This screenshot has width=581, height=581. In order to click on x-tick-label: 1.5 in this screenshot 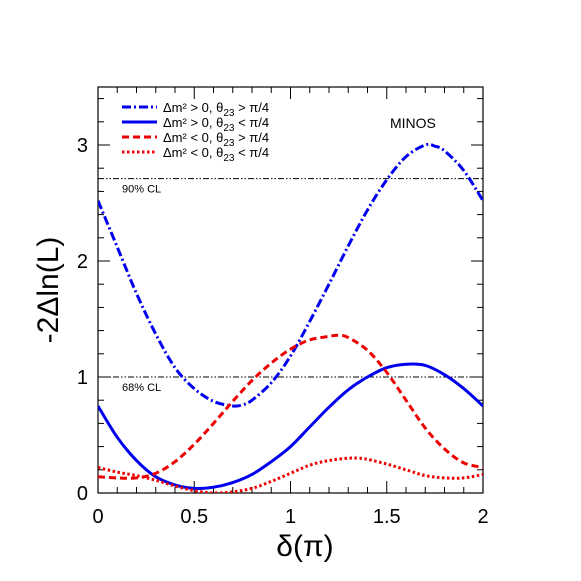, I will do `click(387, 517)`.